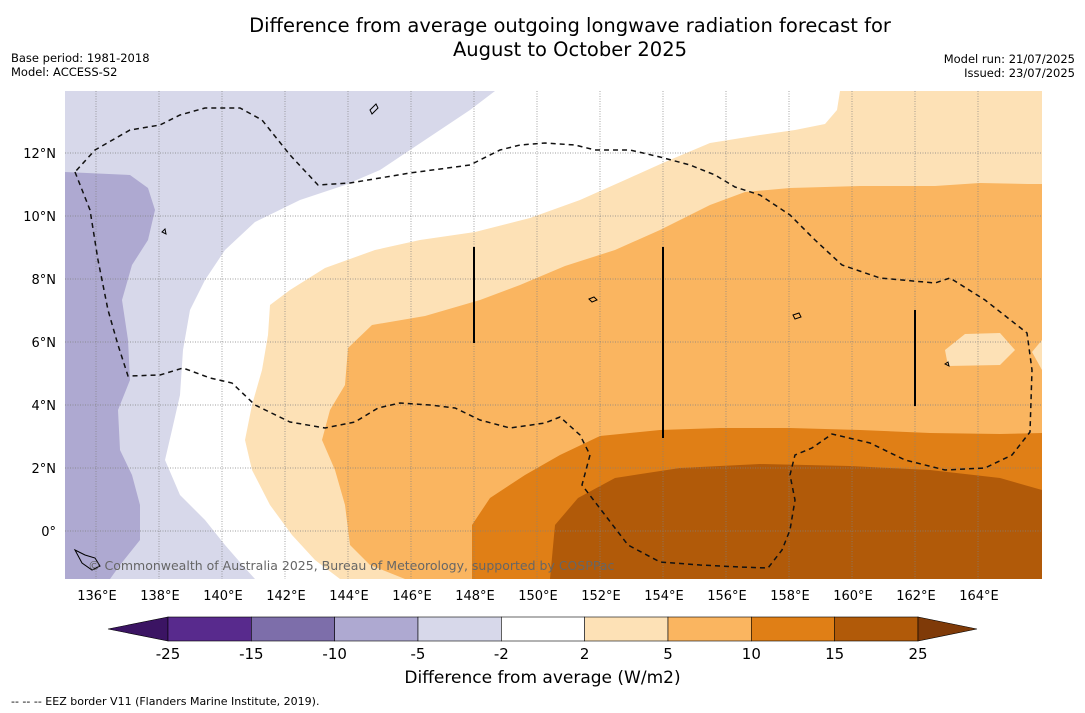 The image size is (1085, 713). What do you see at coordinates (44, 343) in the screenshot?
I see `lat-label: 6°N` at bounding box center [44, 343].